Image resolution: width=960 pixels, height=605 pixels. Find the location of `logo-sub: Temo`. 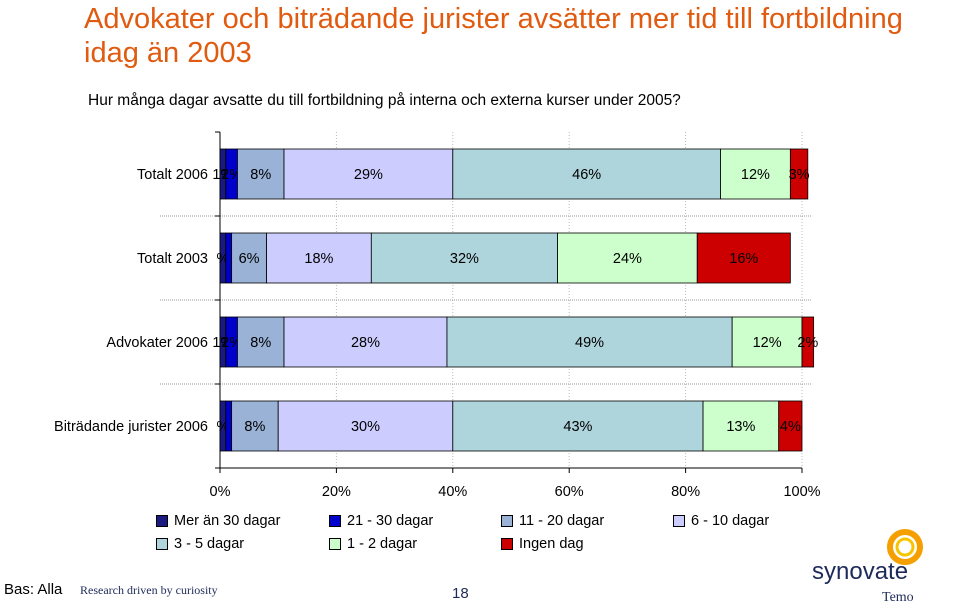

logo-sub: Temo is located at coordinates (898, 597).